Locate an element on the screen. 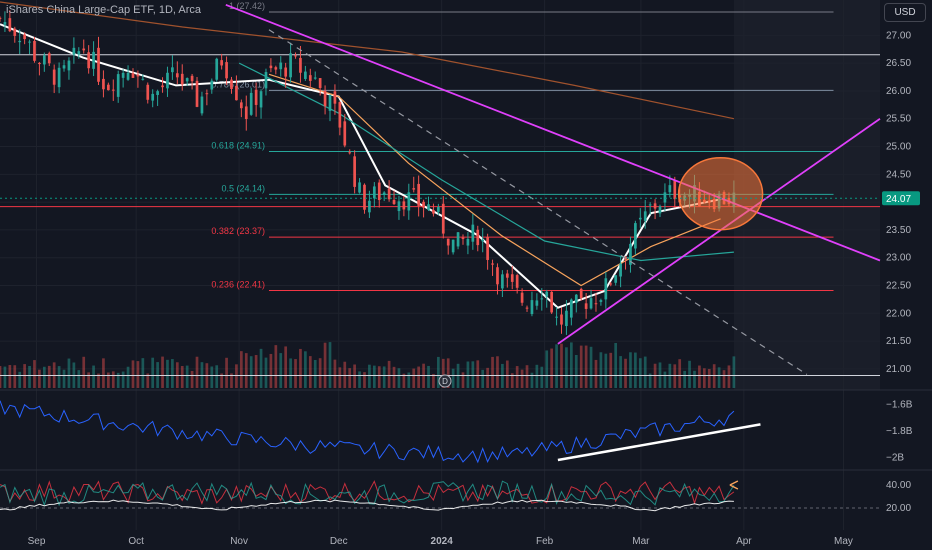 This screenshot has height=550, width=932. dmi-marker is located at coordinates (734, 485).